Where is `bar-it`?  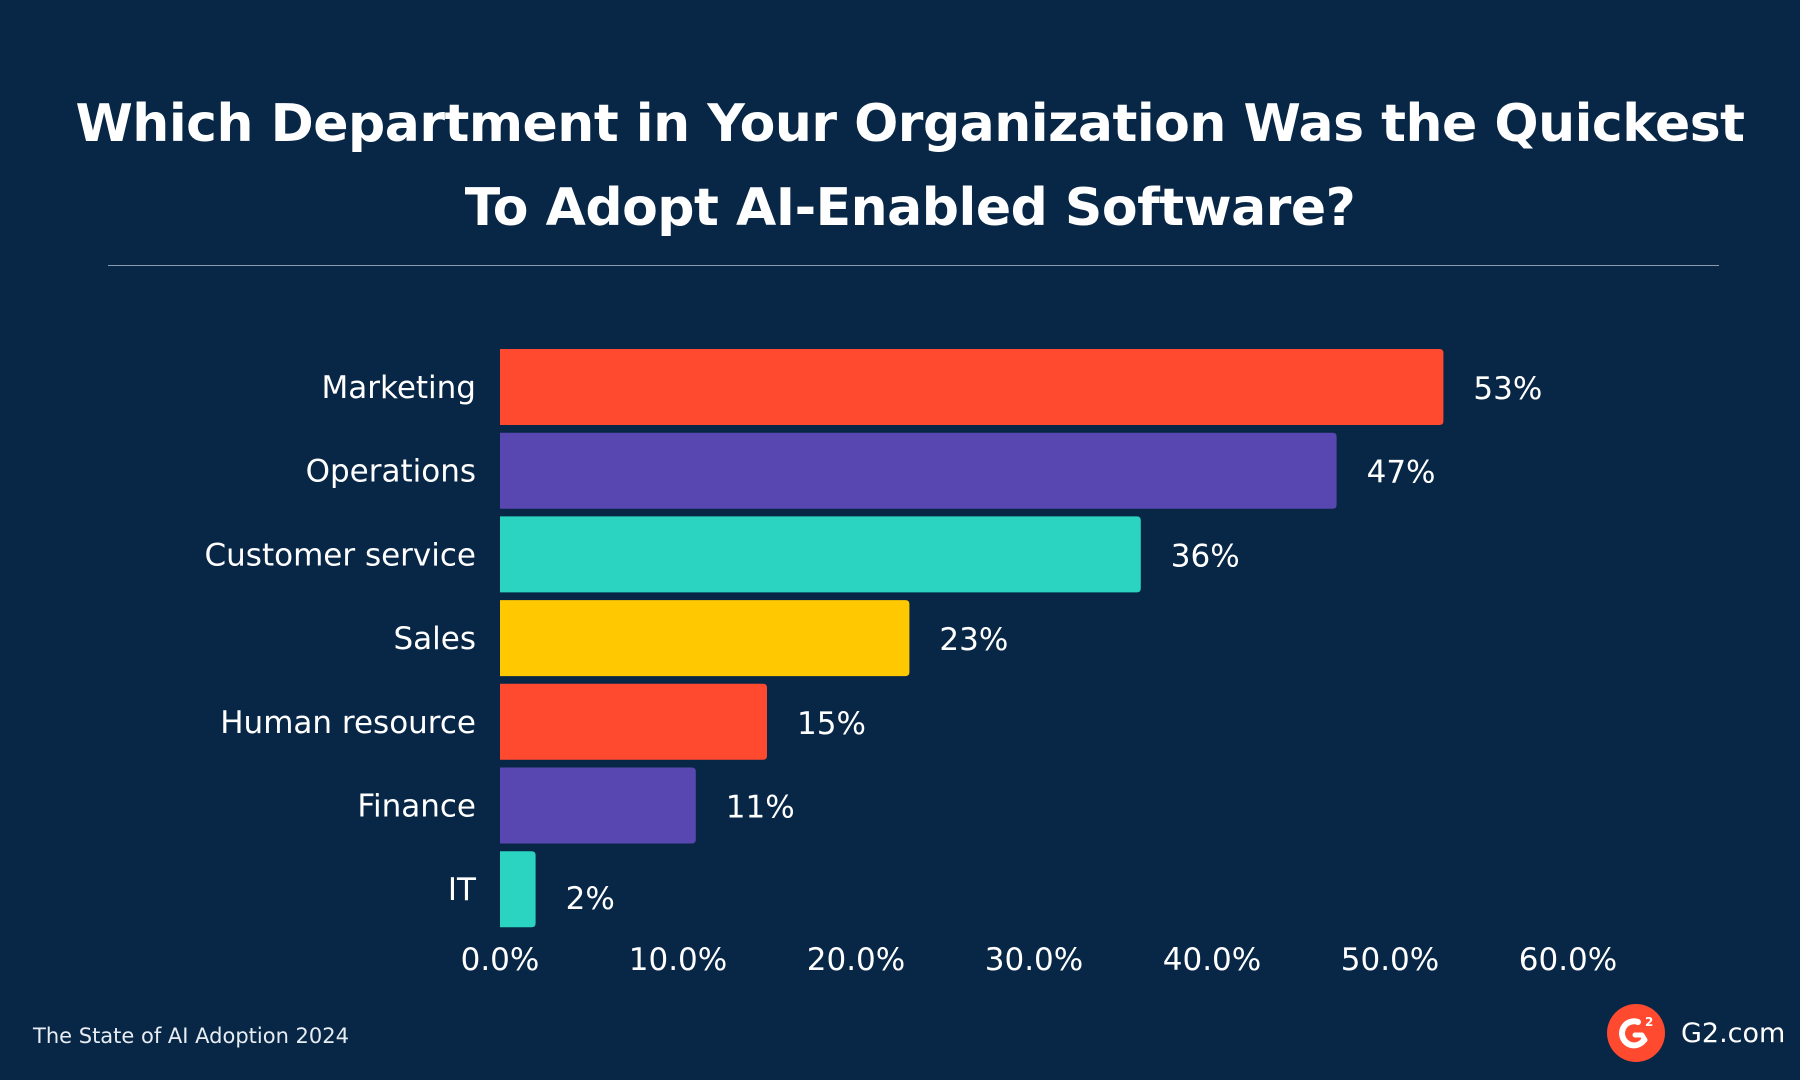
bar-it is located at coordinates (518, 889).